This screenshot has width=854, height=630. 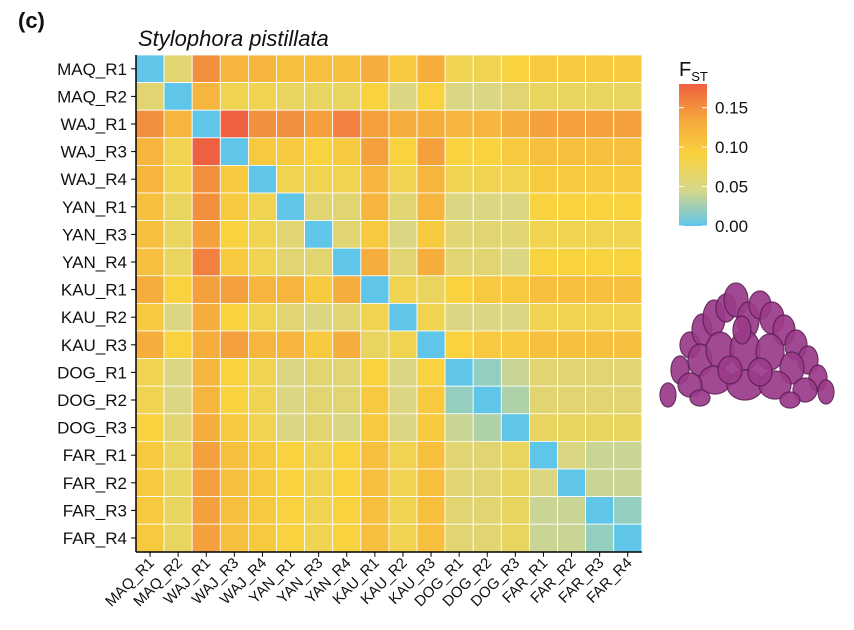 What do you see at coordinates (731, 108) in the screenshot?
I see `colorbar-tick-label: 0.15` at bounding box center [731, 108].